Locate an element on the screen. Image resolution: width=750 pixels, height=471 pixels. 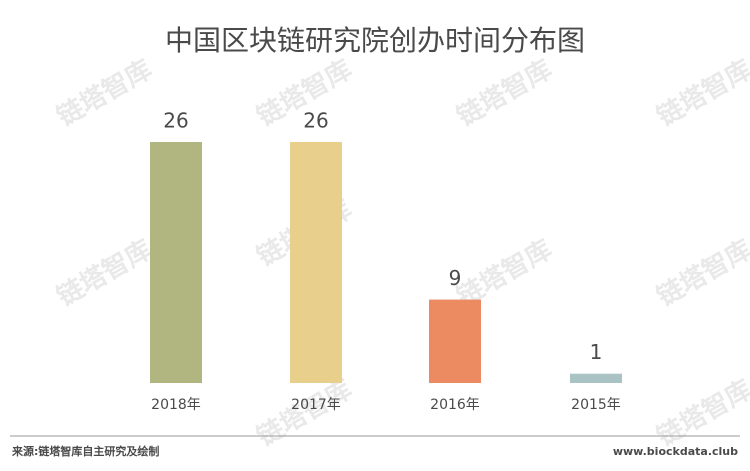
value-label: 1 is located at coordinates (596, 352).